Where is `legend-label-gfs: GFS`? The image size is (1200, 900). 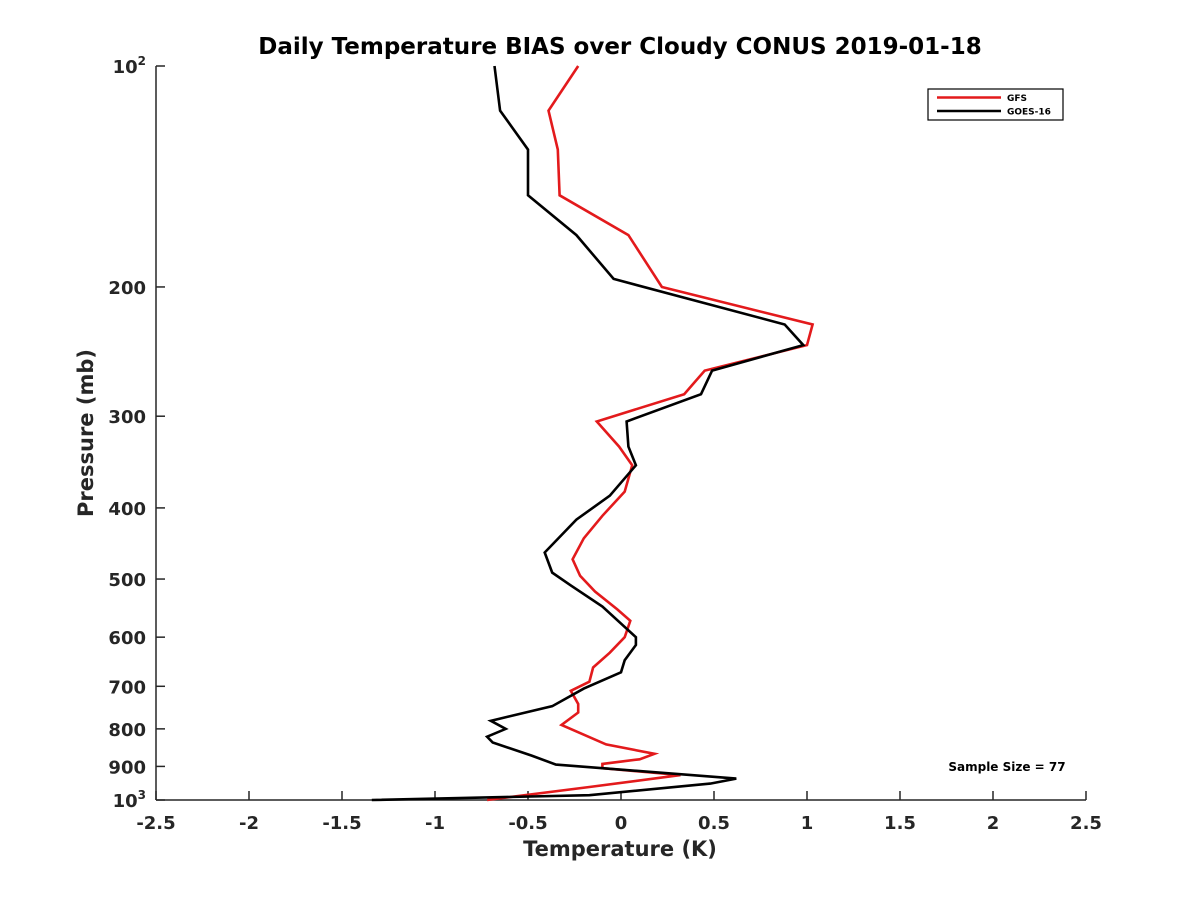
legend-label-gfs: GFS is located at coordinates (1017, 99).